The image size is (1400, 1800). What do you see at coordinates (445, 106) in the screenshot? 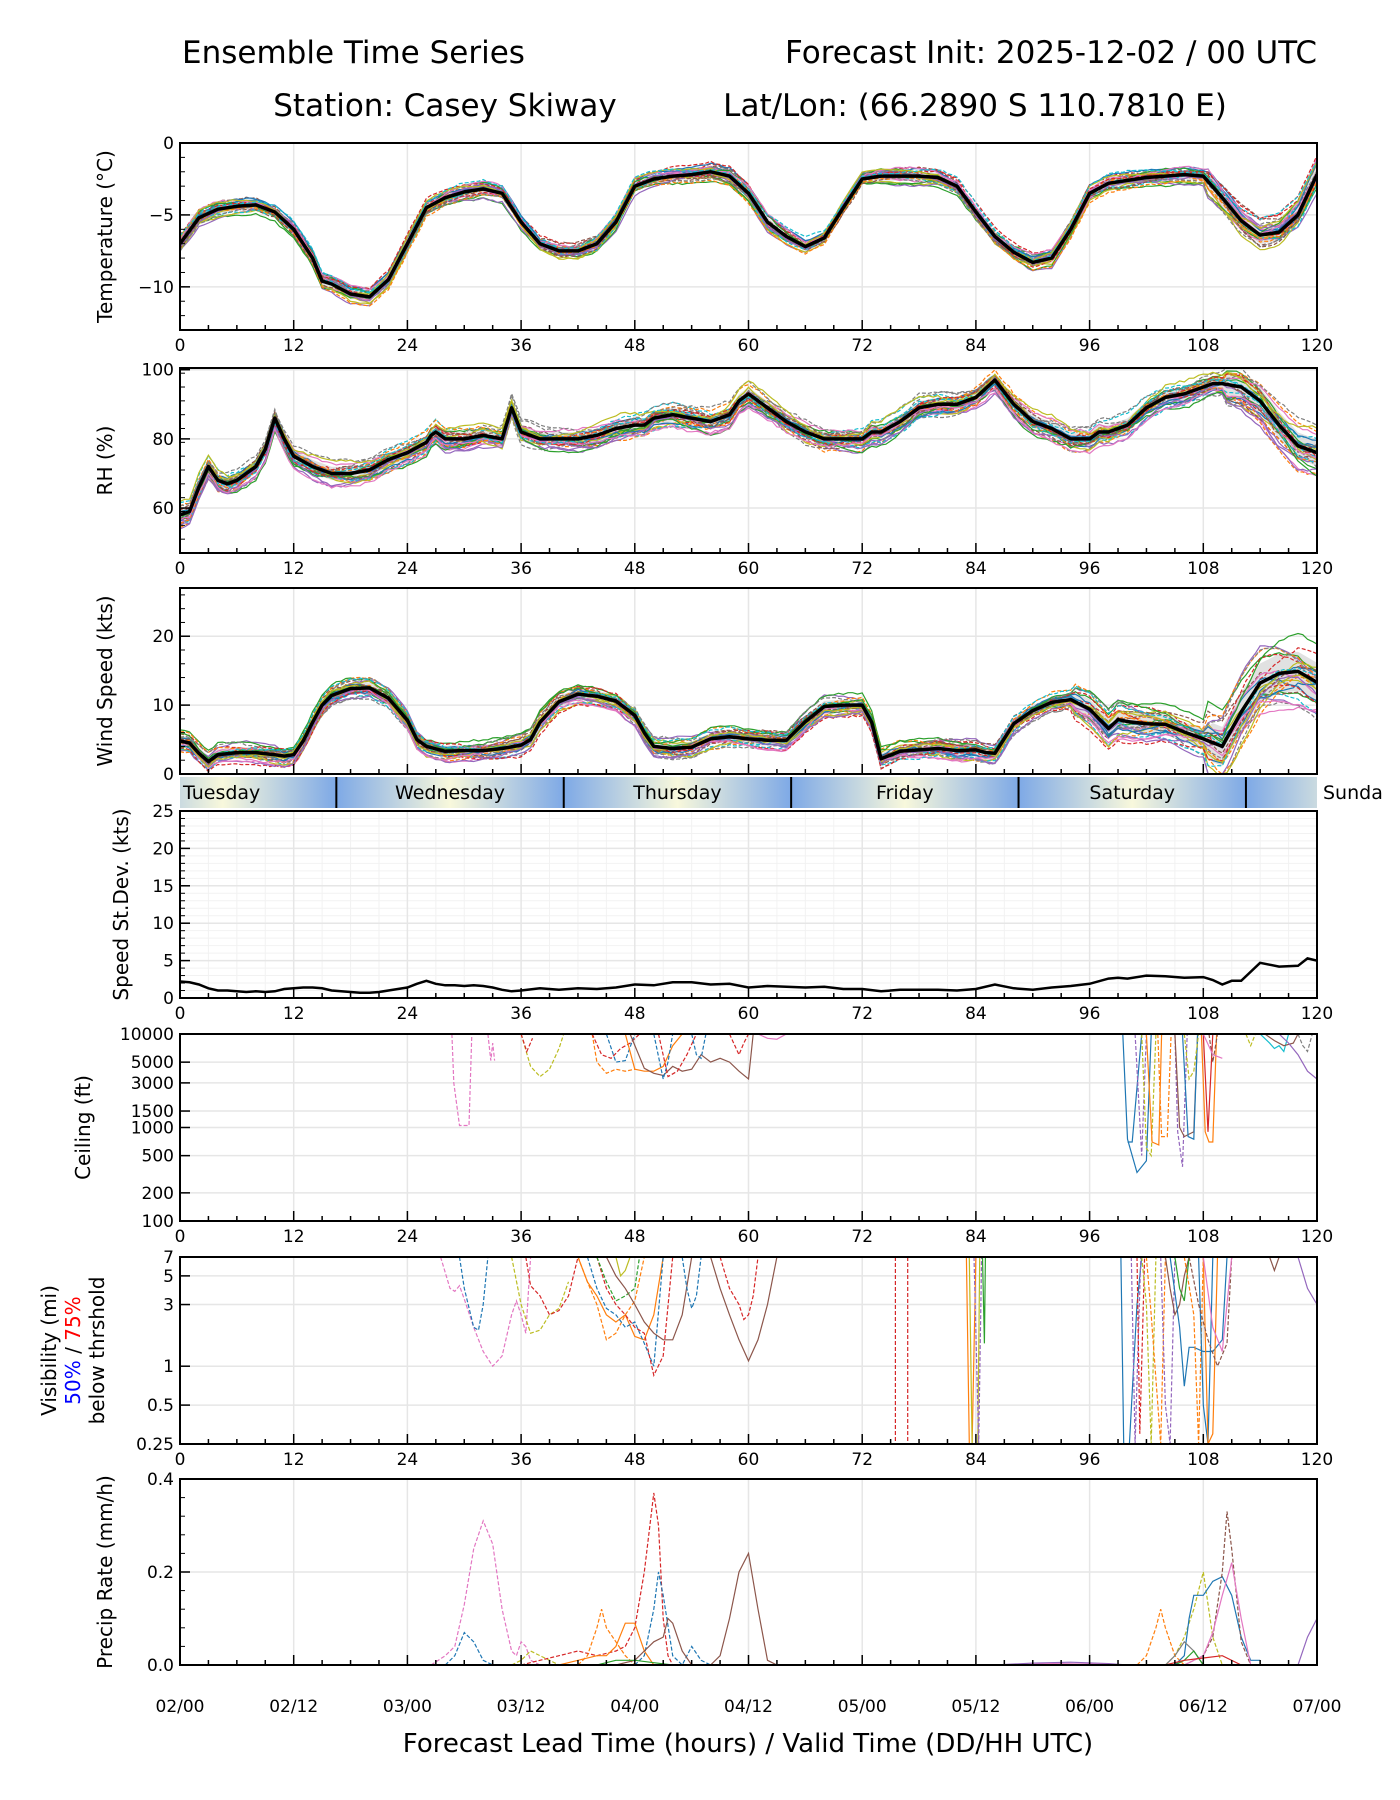
I see `station-name: Station: Casey Skiway` at bounding box center [445, 106].